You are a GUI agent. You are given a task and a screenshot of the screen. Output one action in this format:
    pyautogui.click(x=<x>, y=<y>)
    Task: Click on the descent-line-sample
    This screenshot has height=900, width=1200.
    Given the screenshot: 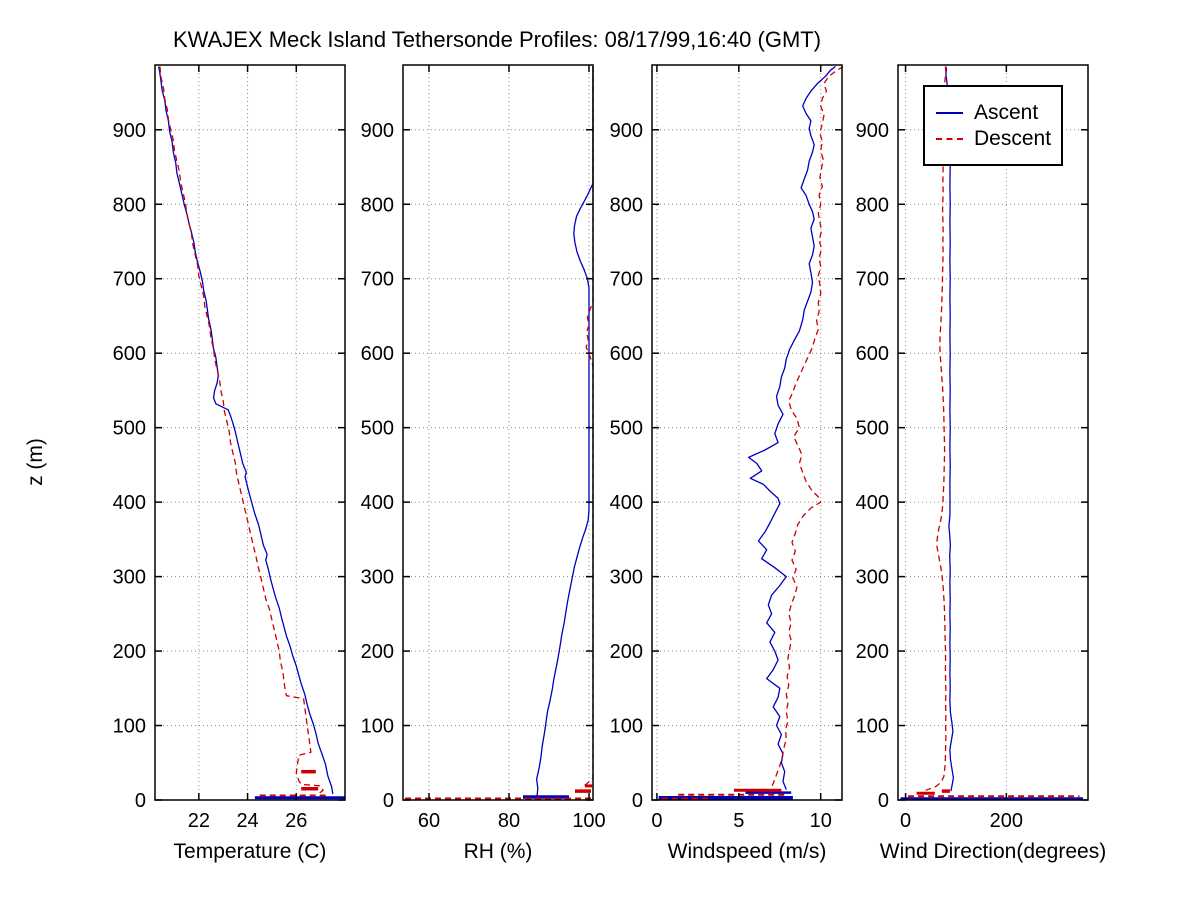 What is the action you would take?
    pyautogui.click(x=949, y=138)
    